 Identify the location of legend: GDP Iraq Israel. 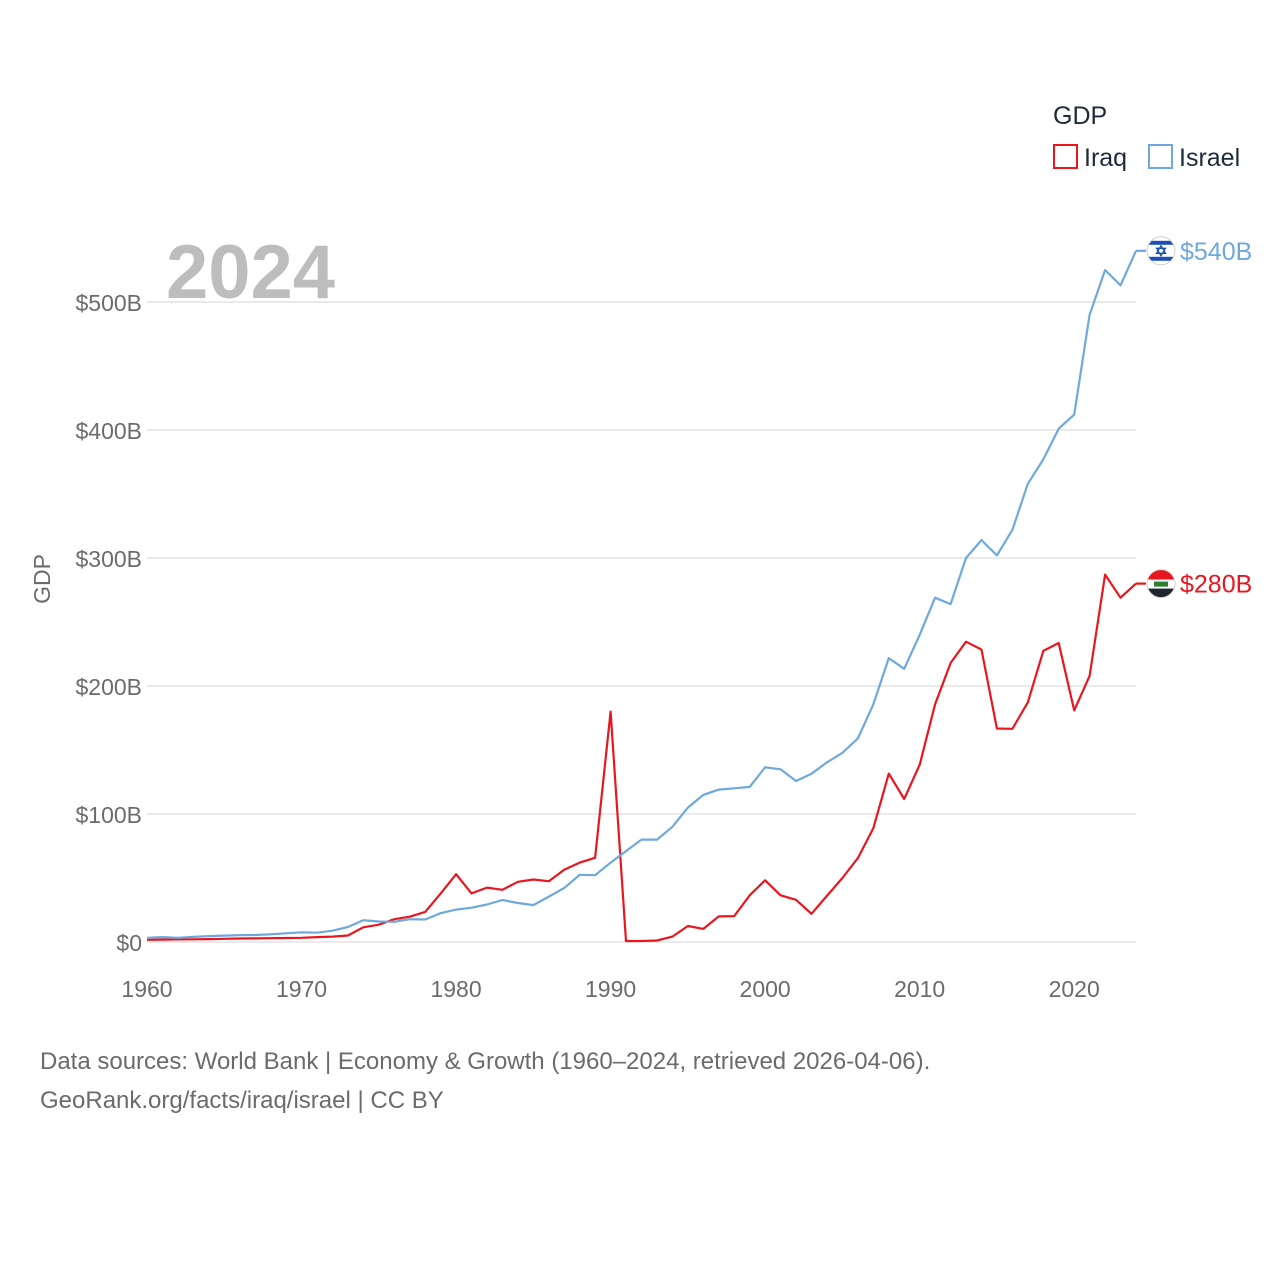
(1146, 137).